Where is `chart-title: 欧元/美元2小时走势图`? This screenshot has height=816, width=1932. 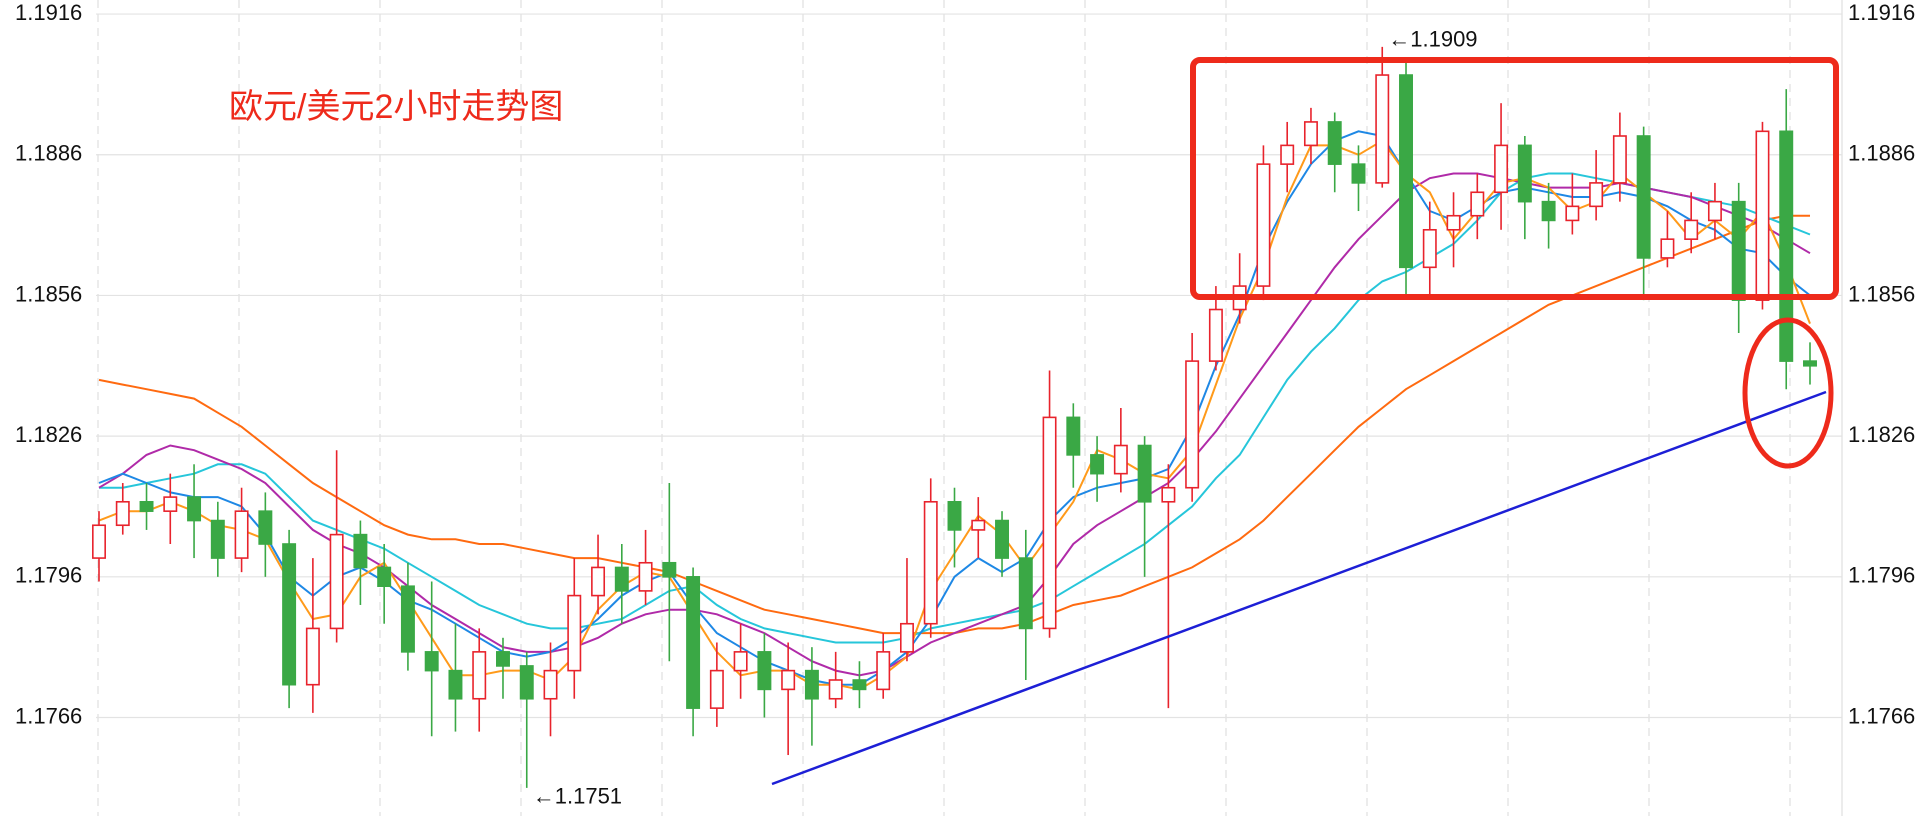
chart-title: 欧元/美元2小时走势图 is located at coordinates (396, 107).